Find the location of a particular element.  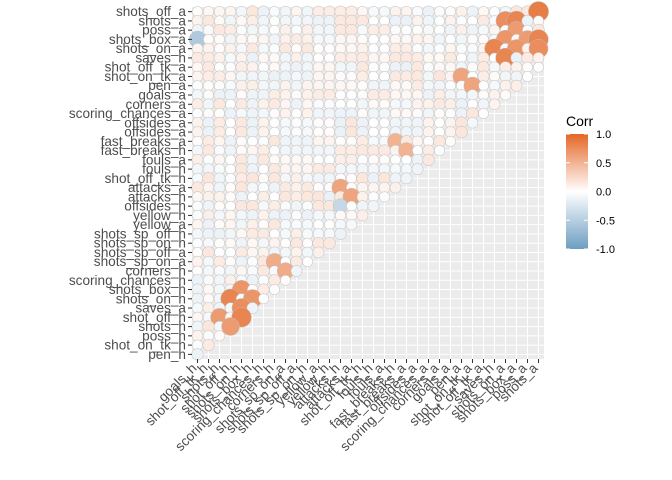

y-tick-label: shots_h is located at coordinates (162, 326).